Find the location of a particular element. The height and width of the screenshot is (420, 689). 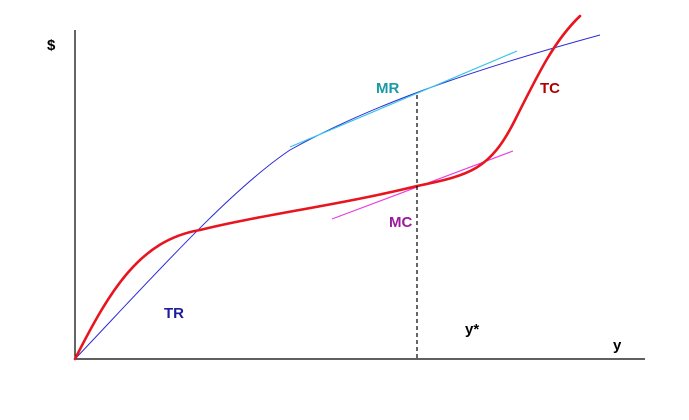

mr-label: MR is located at coordinates (387, 88).